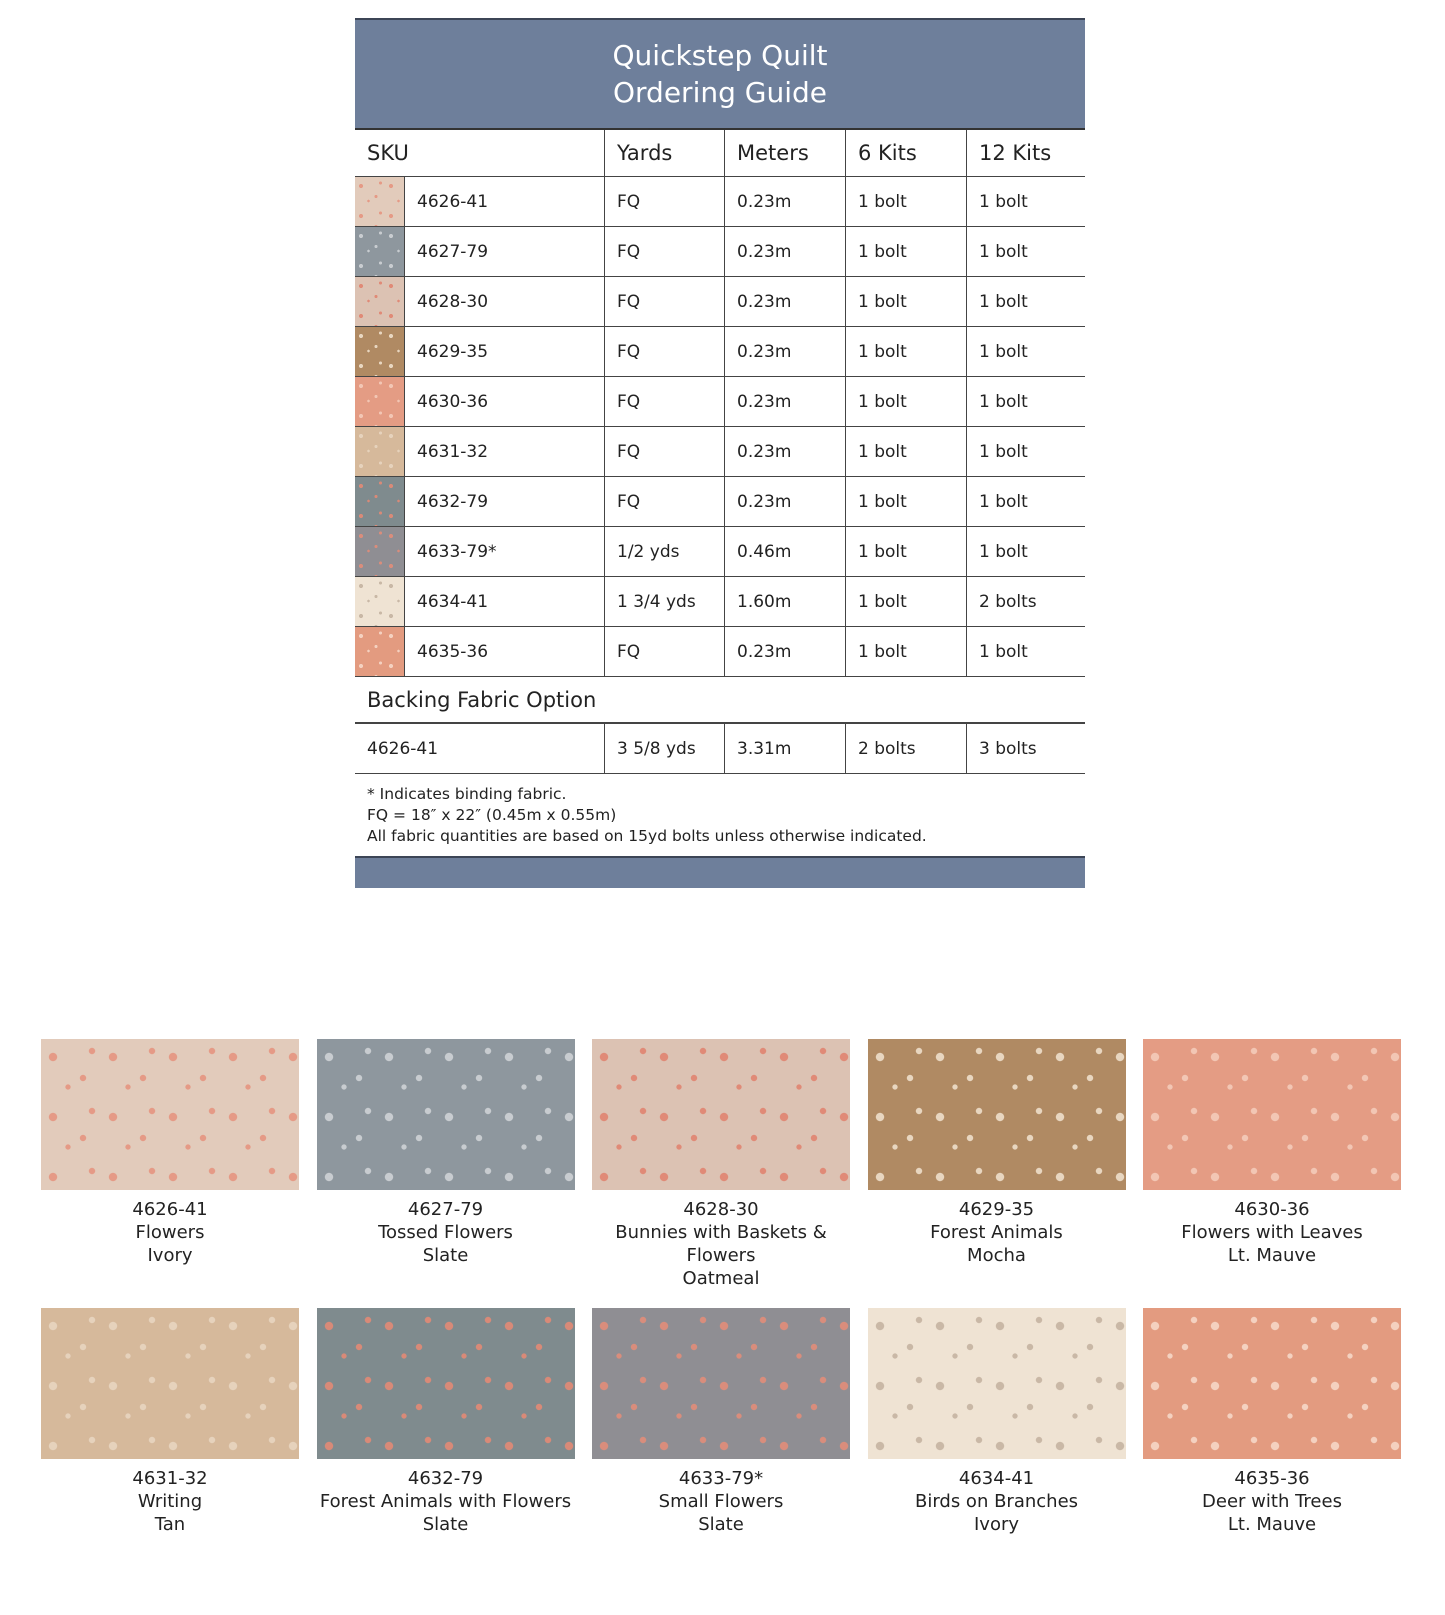  I want to click on kits-12: 2 bolts, so click(1008, 601).